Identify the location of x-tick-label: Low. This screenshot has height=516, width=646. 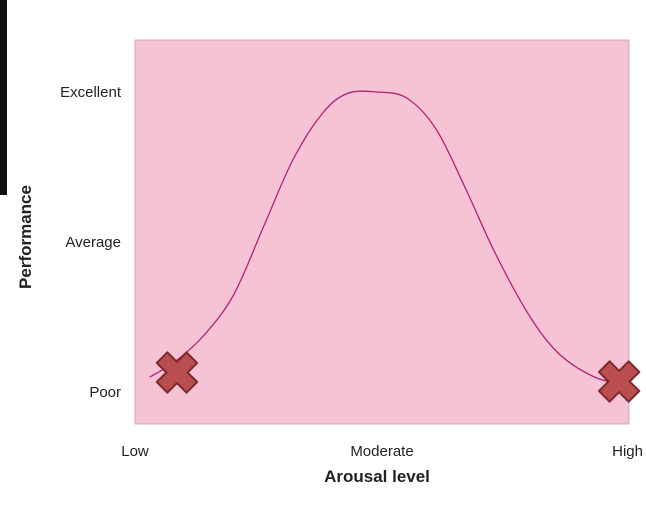
(135, 451).